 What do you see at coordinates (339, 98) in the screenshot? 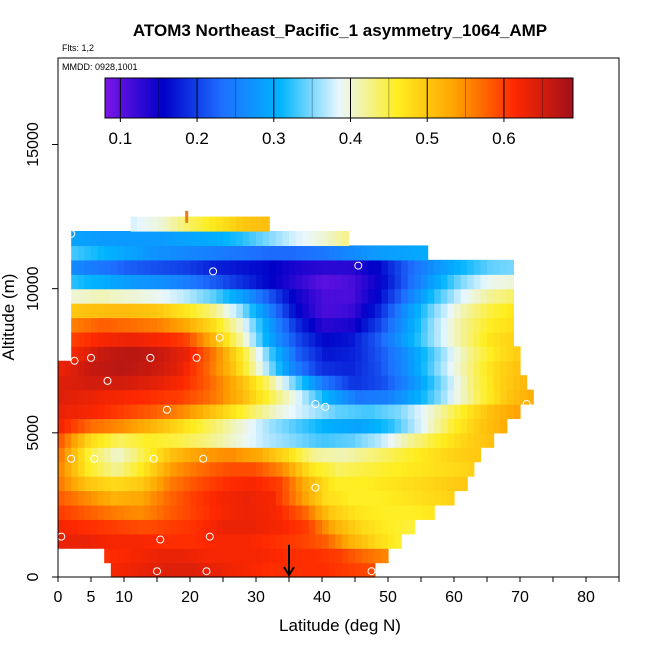
I see `colorbar` at bounding box center [339, 98].